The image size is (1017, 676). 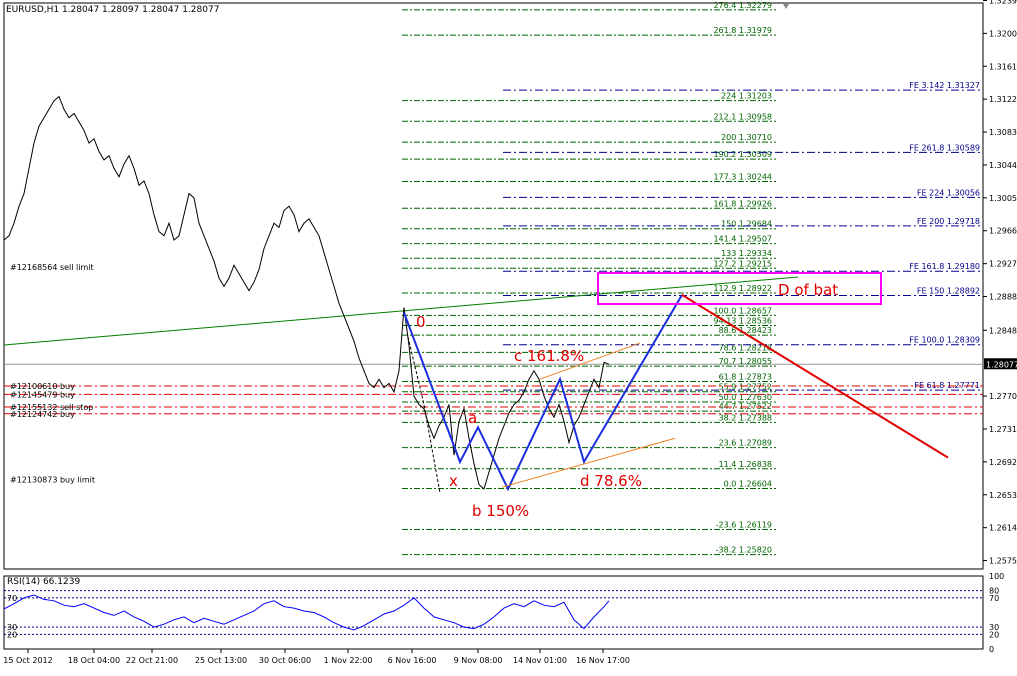 What do you see at coordinates (742, 154) in the screenshot?
I see `fib-level-label: 190.2 1.30509` at bounding box center [742, 154].